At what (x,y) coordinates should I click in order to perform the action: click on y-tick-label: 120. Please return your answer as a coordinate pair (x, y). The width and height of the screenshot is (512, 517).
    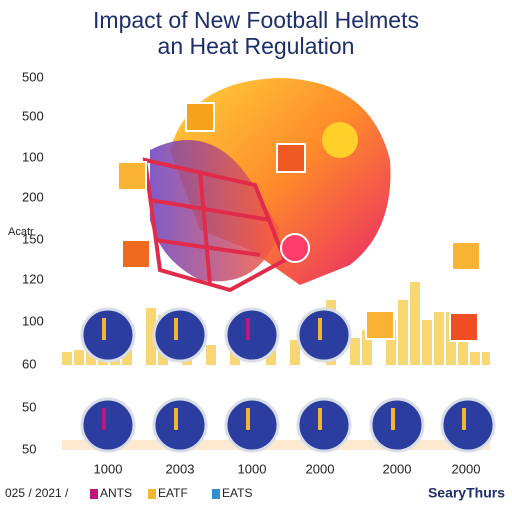
    Looking at the image, I should click on (33, 278).